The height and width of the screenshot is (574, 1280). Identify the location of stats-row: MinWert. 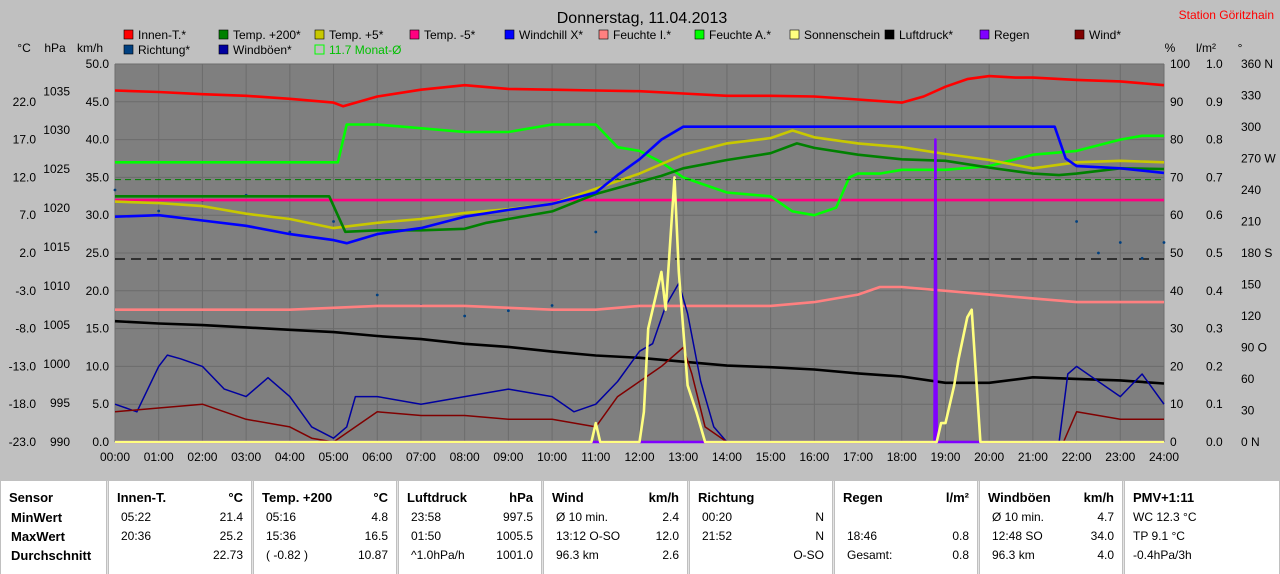
(53, 519).